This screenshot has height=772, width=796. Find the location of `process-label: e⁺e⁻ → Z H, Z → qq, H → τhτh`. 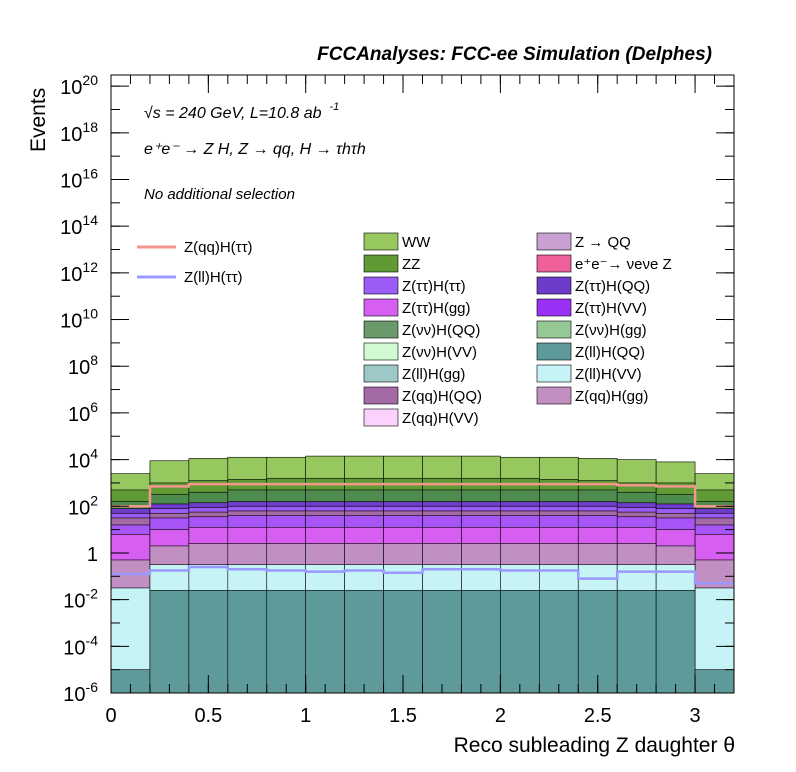

process-label: e⁺e⁻ → Z H, Z → qq, H → τhτh is located at coordinates (255, 149).